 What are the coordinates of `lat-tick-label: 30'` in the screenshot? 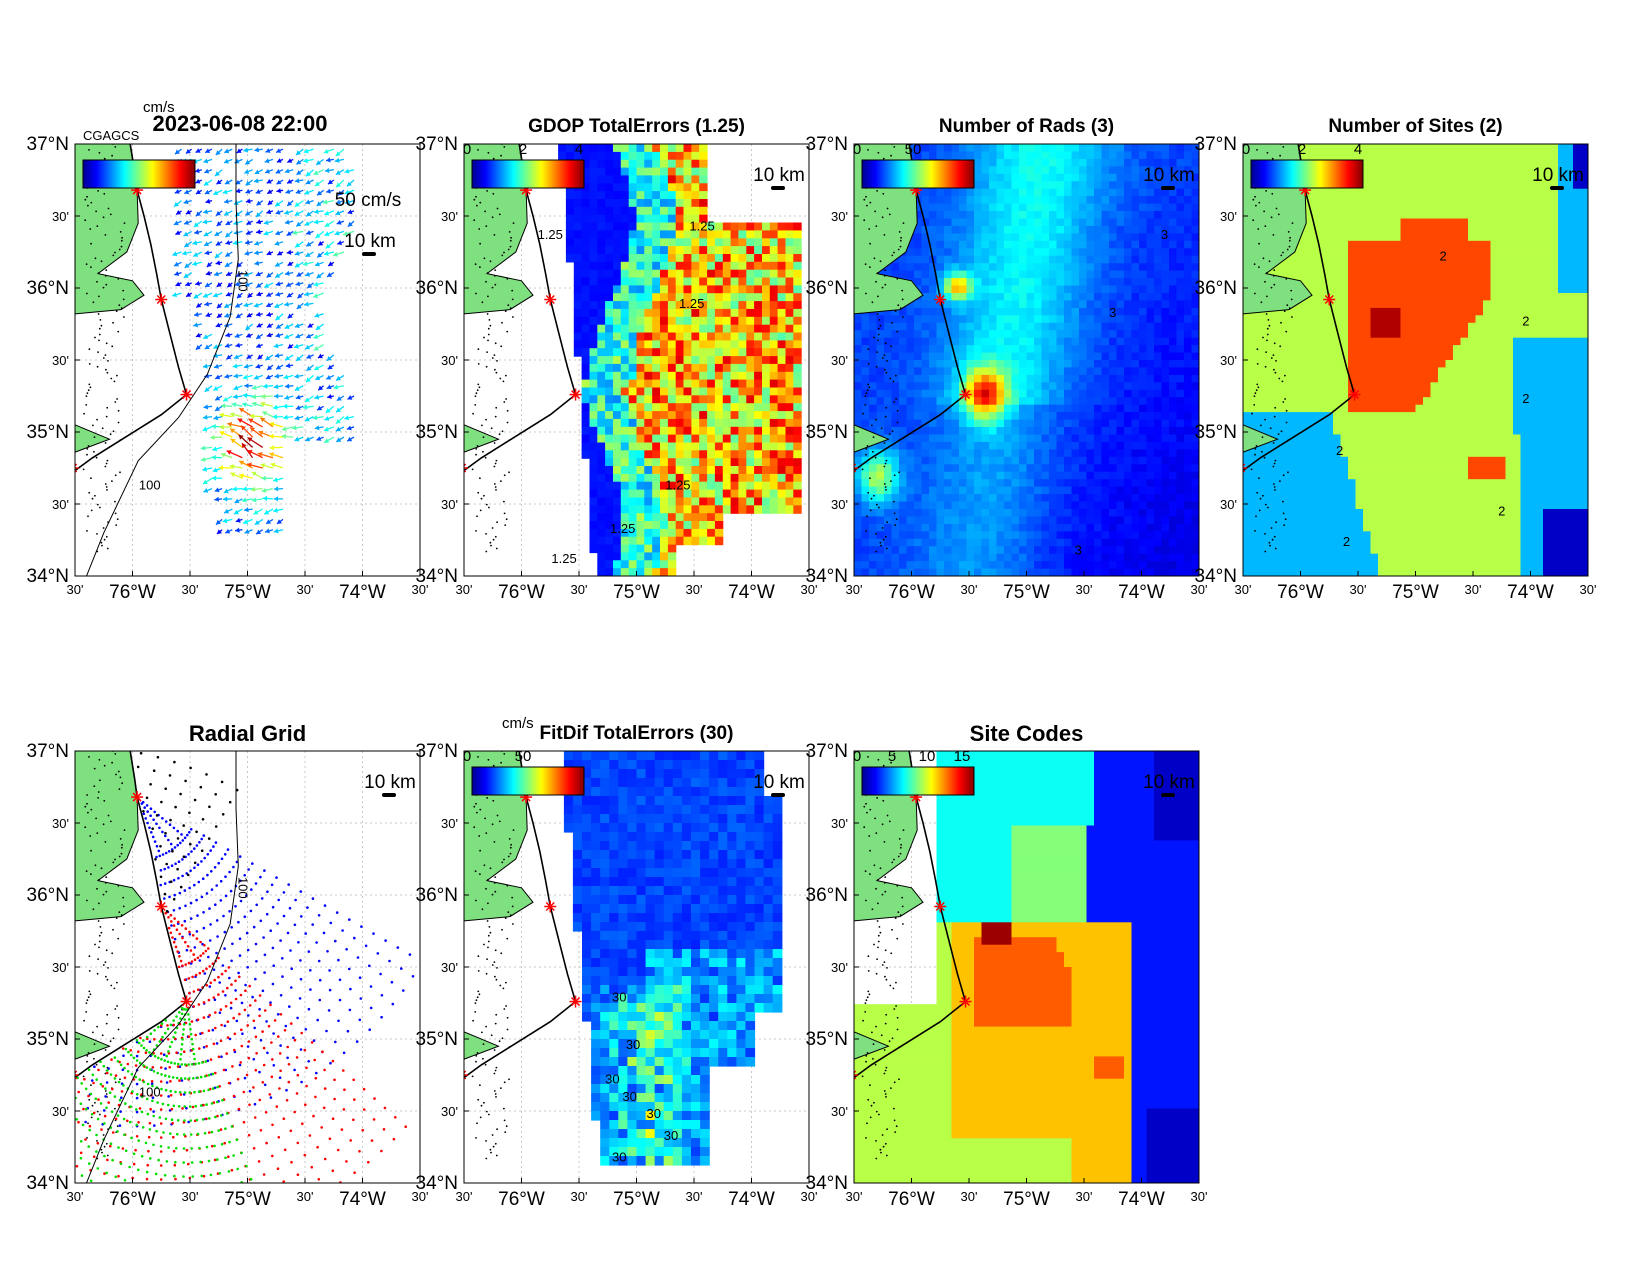 It's located at (60, 360).